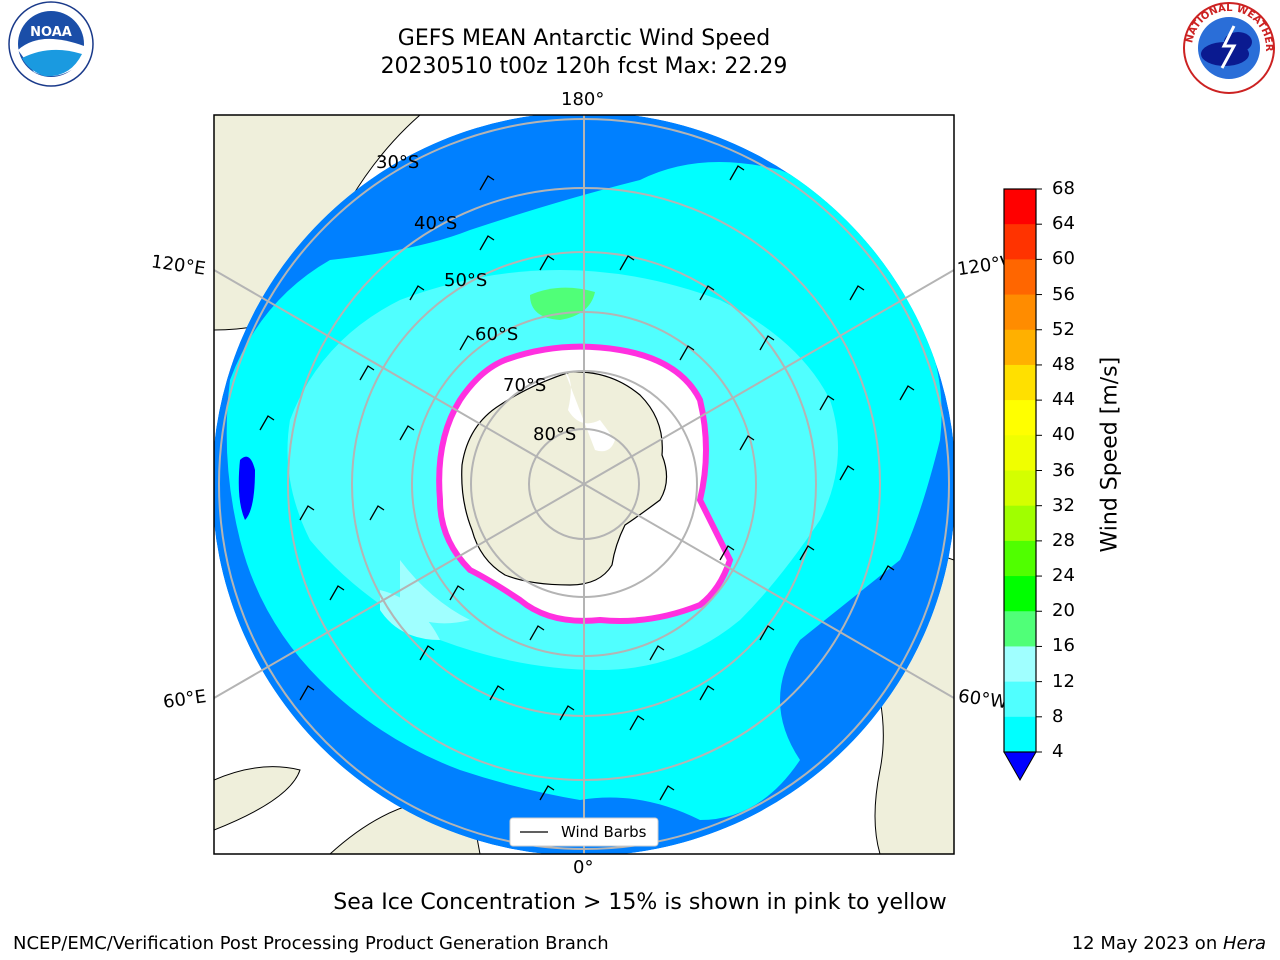 The height and width of the screenshot is (960, 1280). I want to click on colorbar-tick-label: 48, so click(1063, 364).